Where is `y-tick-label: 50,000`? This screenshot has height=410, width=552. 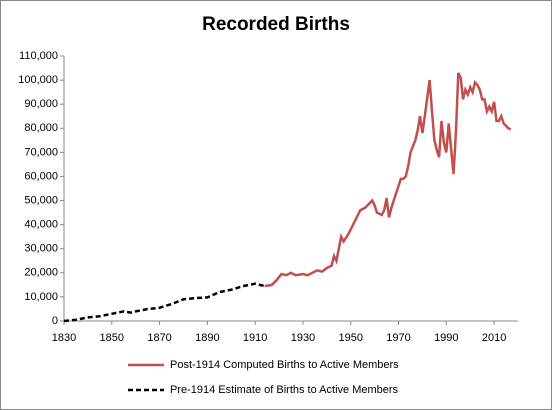 y-tick-label: 50,000 is located at coordinates (41, 200).